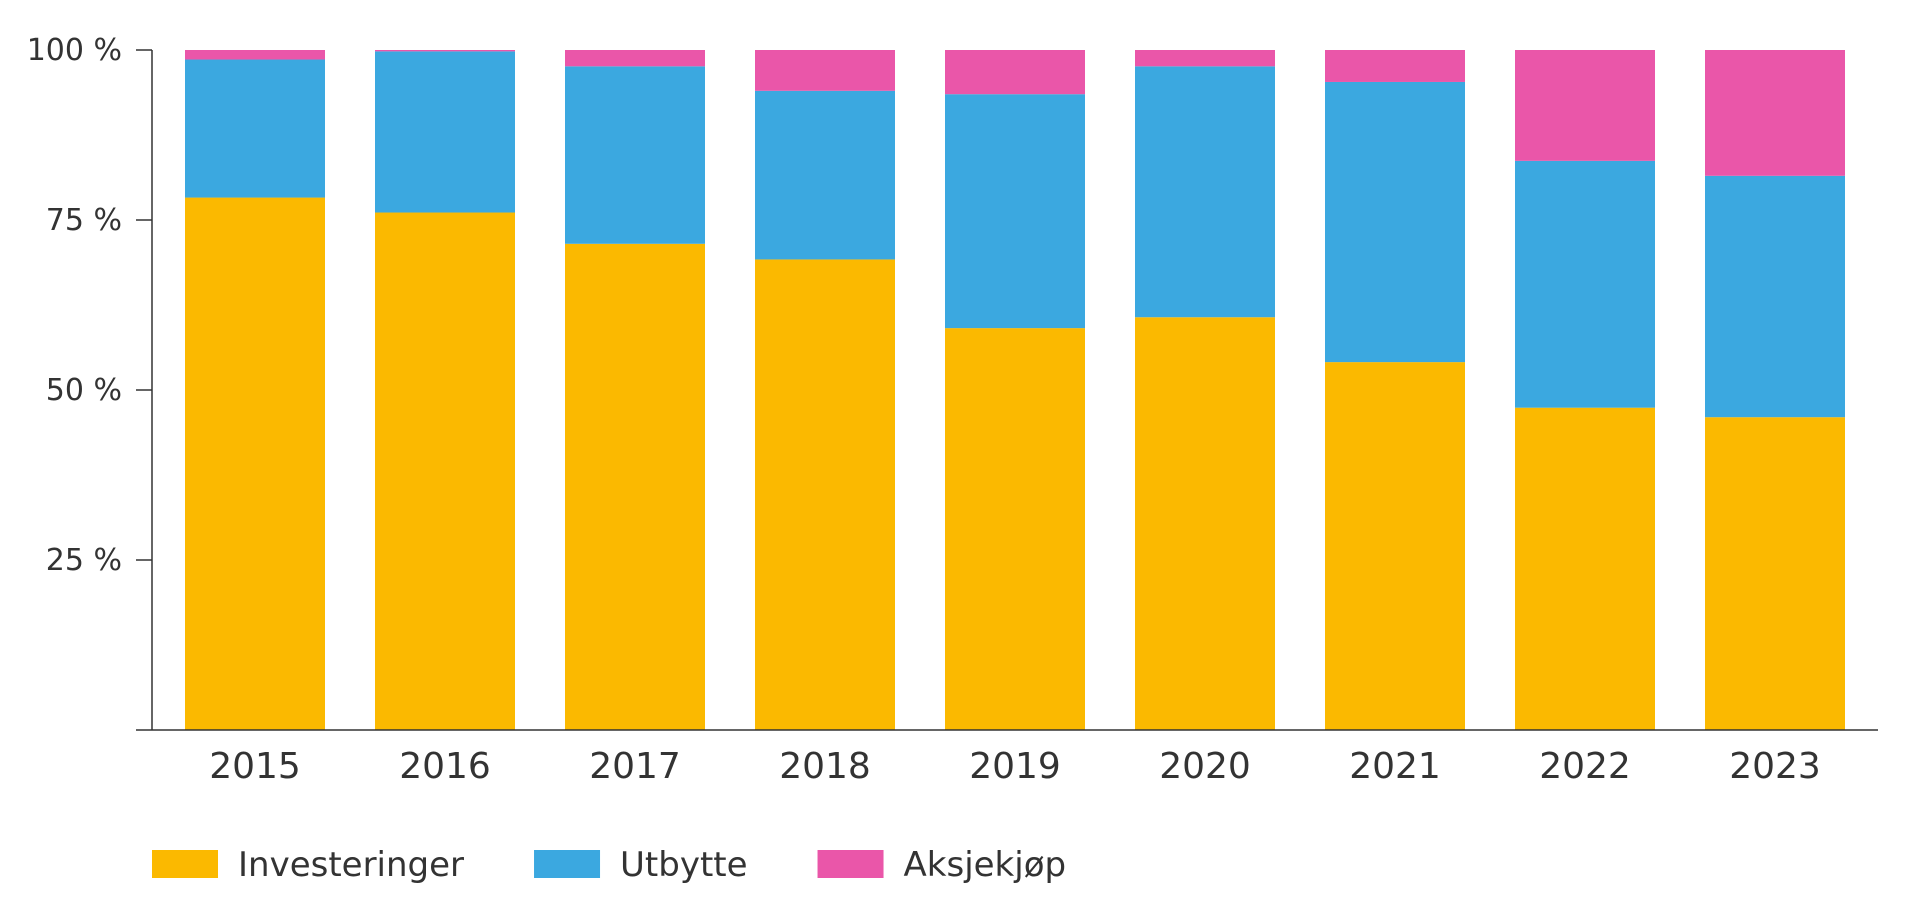 Image resolution: width=1920 pixels, height=908 pixels. I want to click on legend-label-1: Utbytte, so click(684, 865).